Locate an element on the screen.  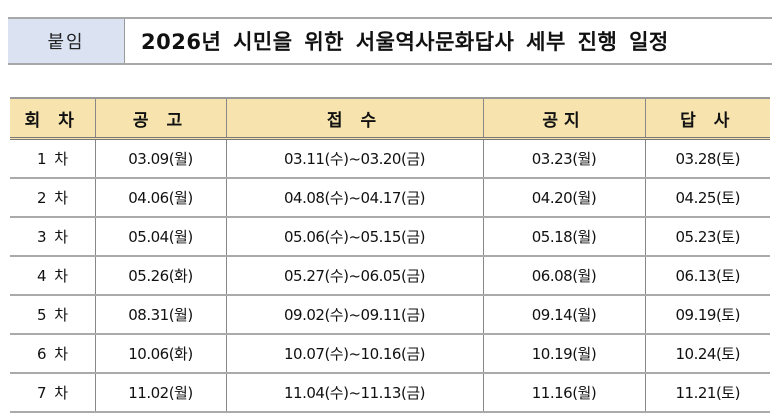
table-cell: 2 차 is located at coordinates (52, 198).